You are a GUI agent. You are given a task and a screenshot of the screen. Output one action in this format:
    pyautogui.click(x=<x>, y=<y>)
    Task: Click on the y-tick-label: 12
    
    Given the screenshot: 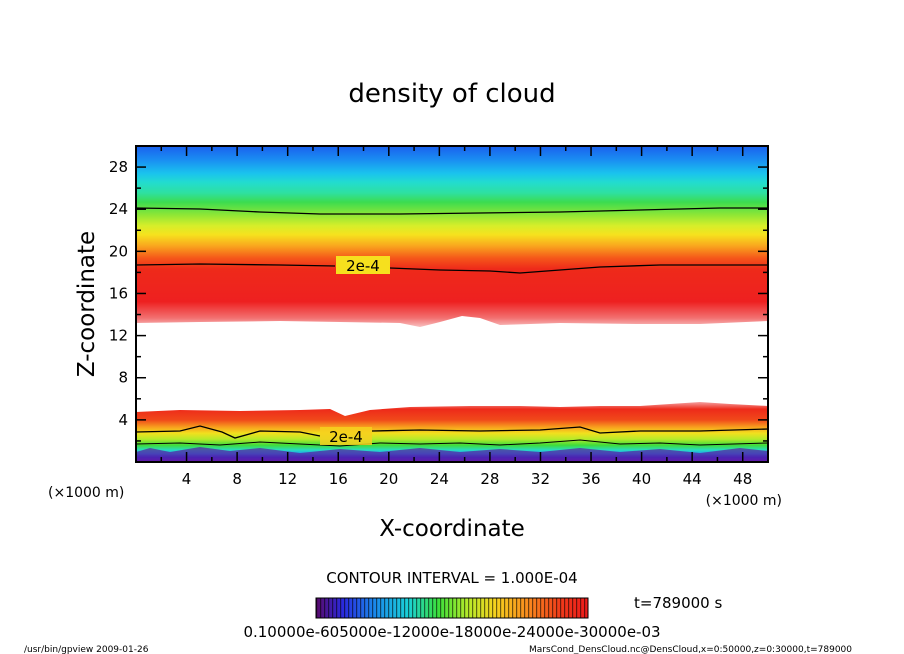 What is the action you would take?
    pyautogui.click(x=118, y=336)
    